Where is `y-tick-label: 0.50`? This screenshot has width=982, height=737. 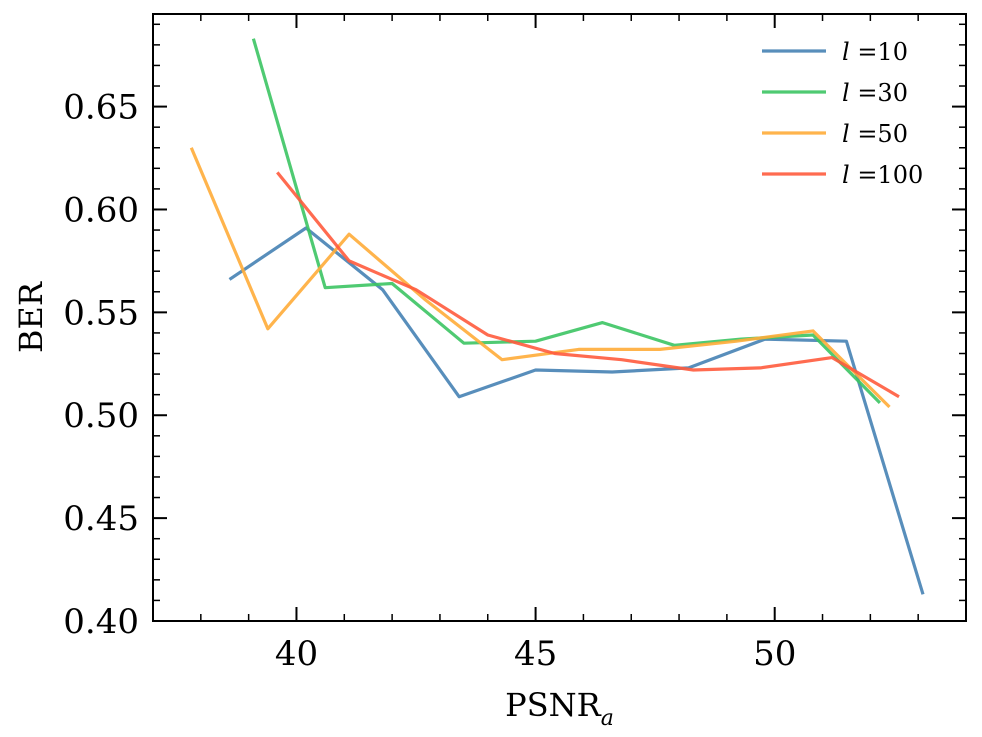
y-tick-label: 0.50 is located at coordinates (101, 416).